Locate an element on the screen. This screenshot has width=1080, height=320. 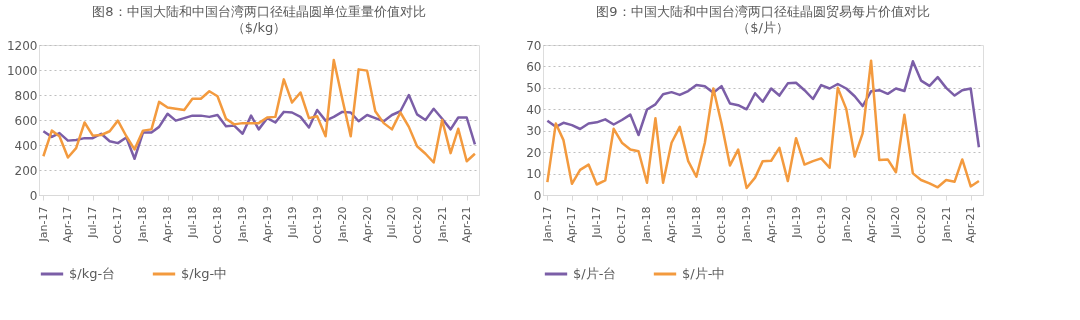
y-tick-label: 400 is located at coordinates (26, 145).